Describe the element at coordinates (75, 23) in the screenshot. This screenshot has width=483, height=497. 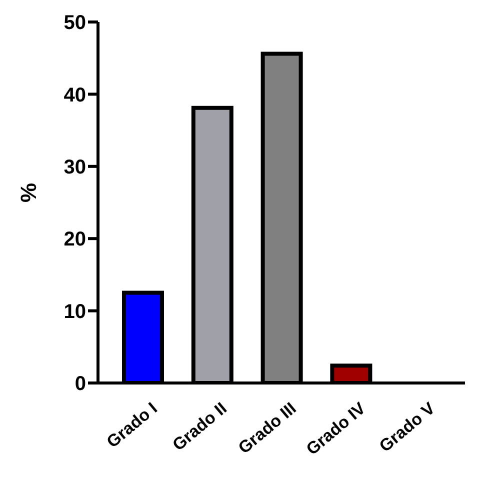
I see `y-tick-label: 50` at that location.